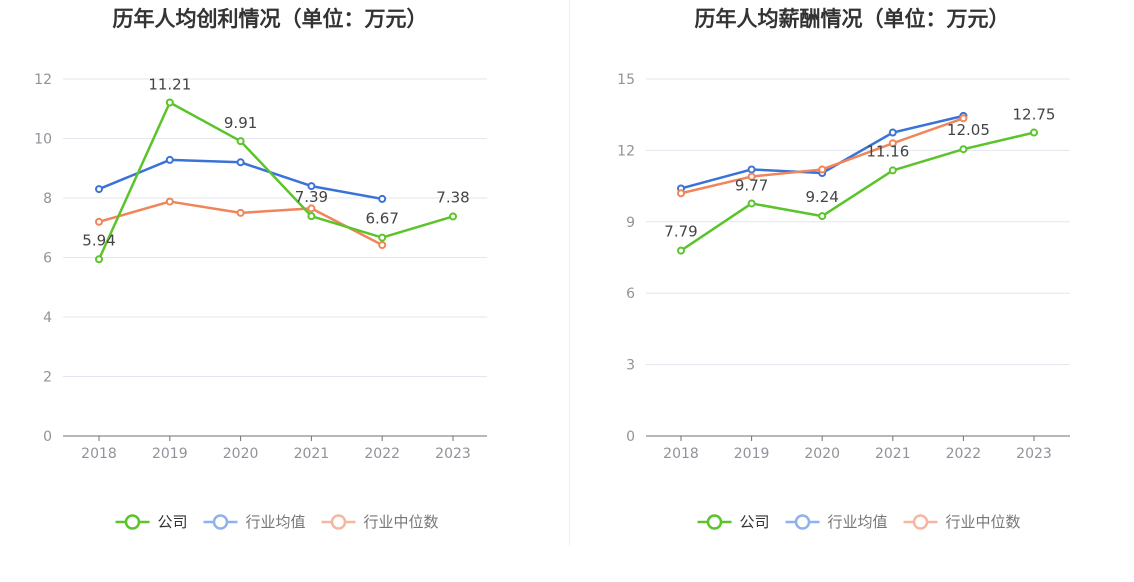 This screenshot has height=582, width=1134. I want to click on y-tick-label: 3, so click(630, 366).